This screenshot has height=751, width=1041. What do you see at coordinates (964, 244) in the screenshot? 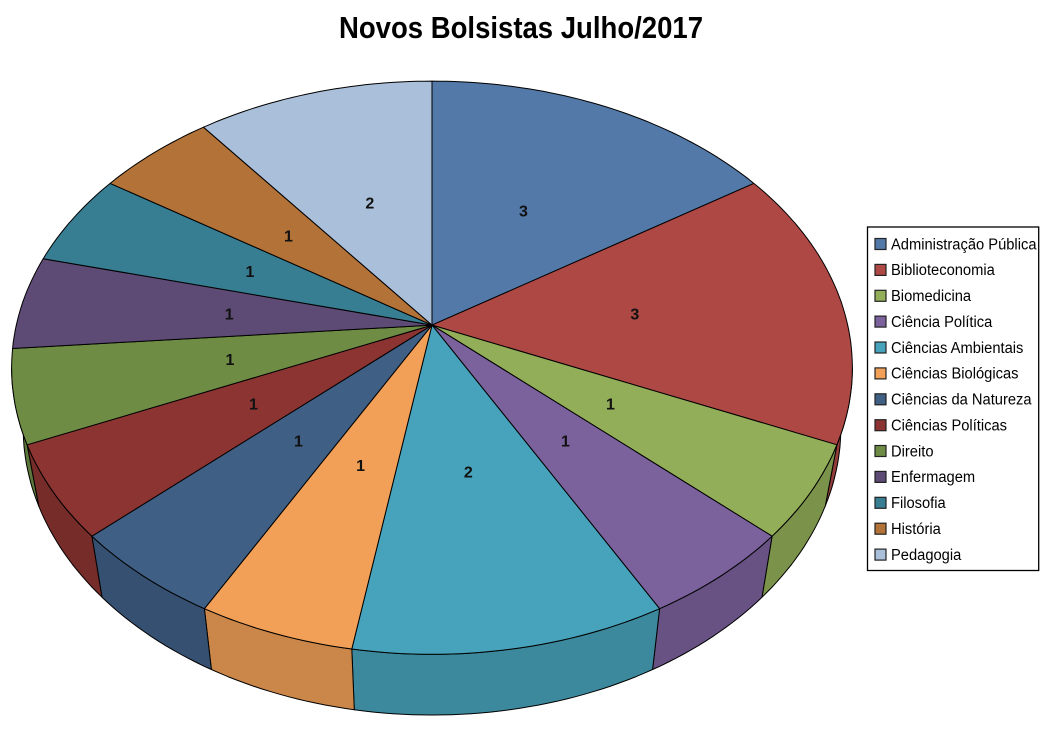
I see `svg-text: Administração Pública` at bounding box center [964, 244].